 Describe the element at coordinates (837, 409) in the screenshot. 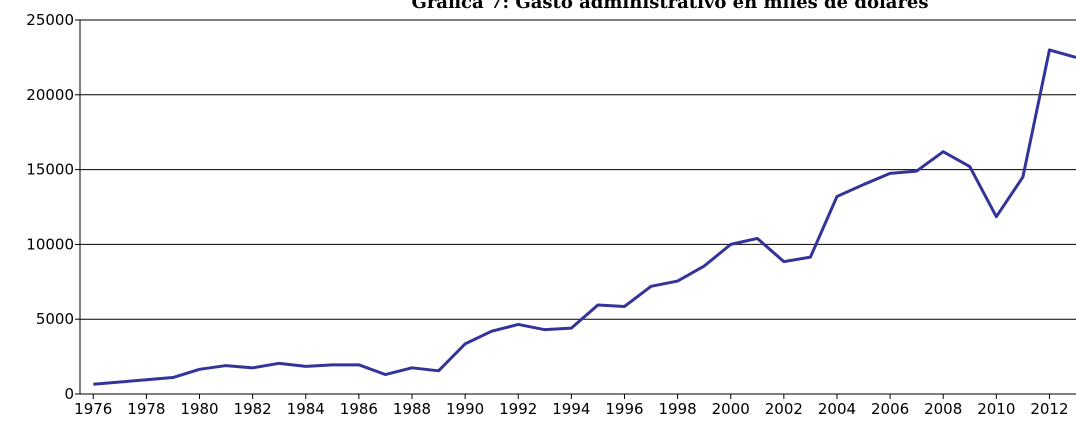

I see `x-tick-label: 2004` at that location.